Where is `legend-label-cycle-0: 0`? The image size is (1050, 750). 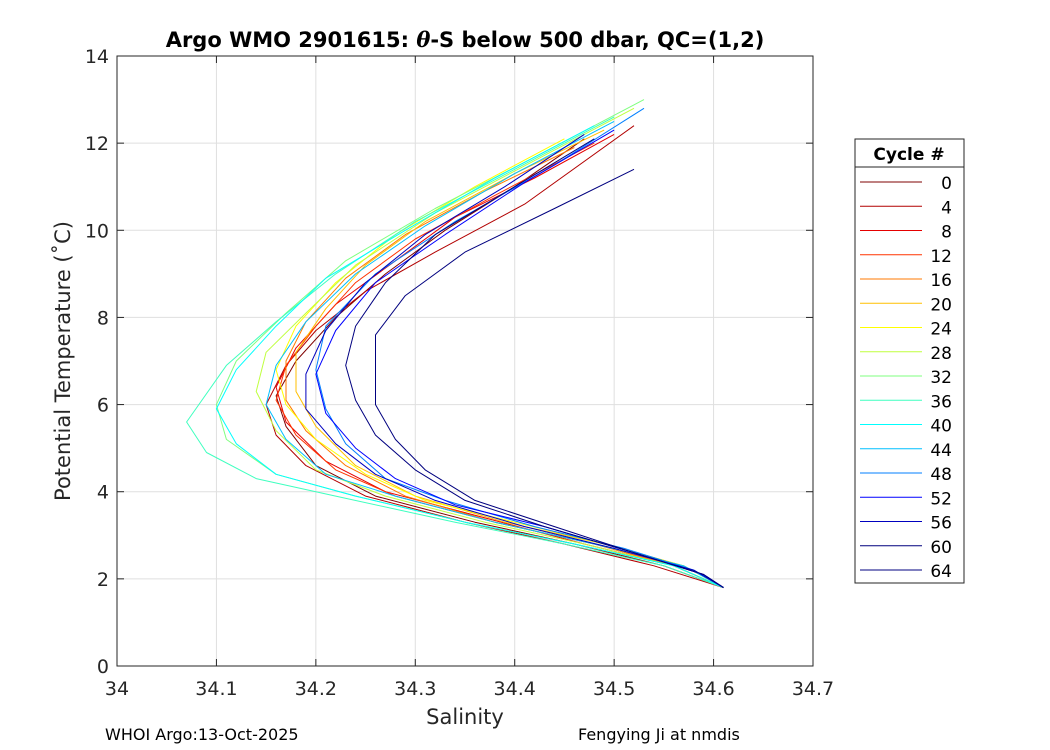
legend-label-cycle-0: 0 is located at coordinates (946, 184).